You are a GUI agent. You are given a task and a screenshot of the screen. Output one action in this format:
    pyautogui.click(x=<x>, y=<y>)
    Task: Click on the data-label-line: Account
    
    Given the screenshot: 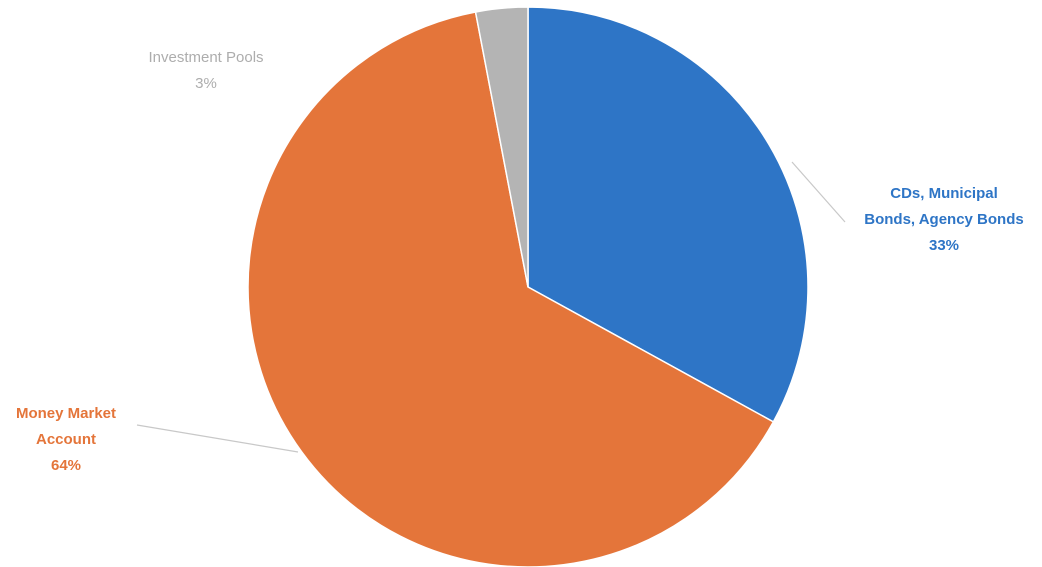 What is the action you would take?
    pyautogui.click(x=66, y=439)
    